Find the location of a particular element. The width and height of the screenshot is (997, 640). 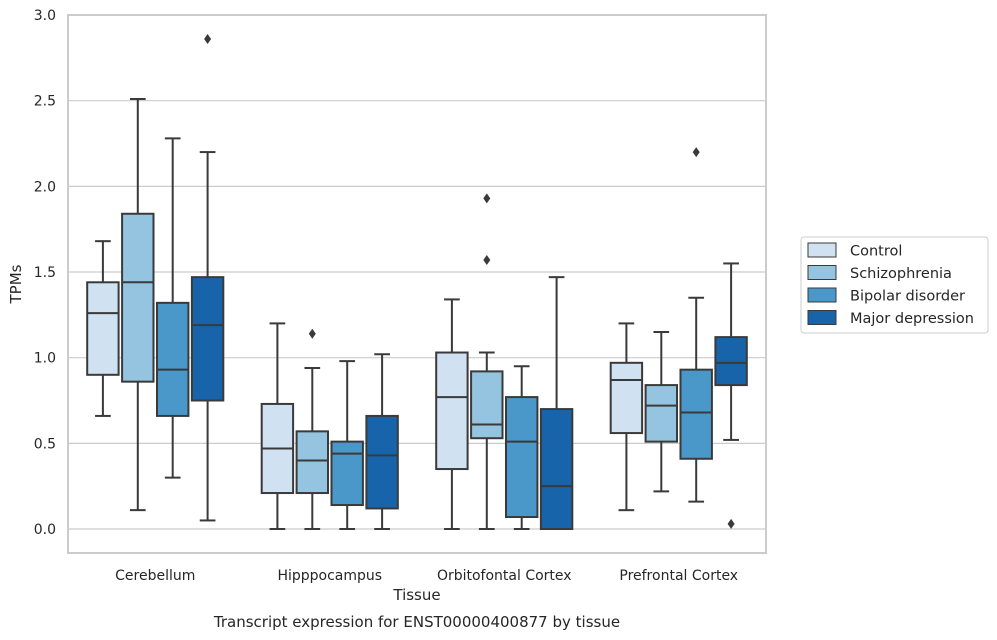

legend-label: Major depression is located at coordinates (912, 319).